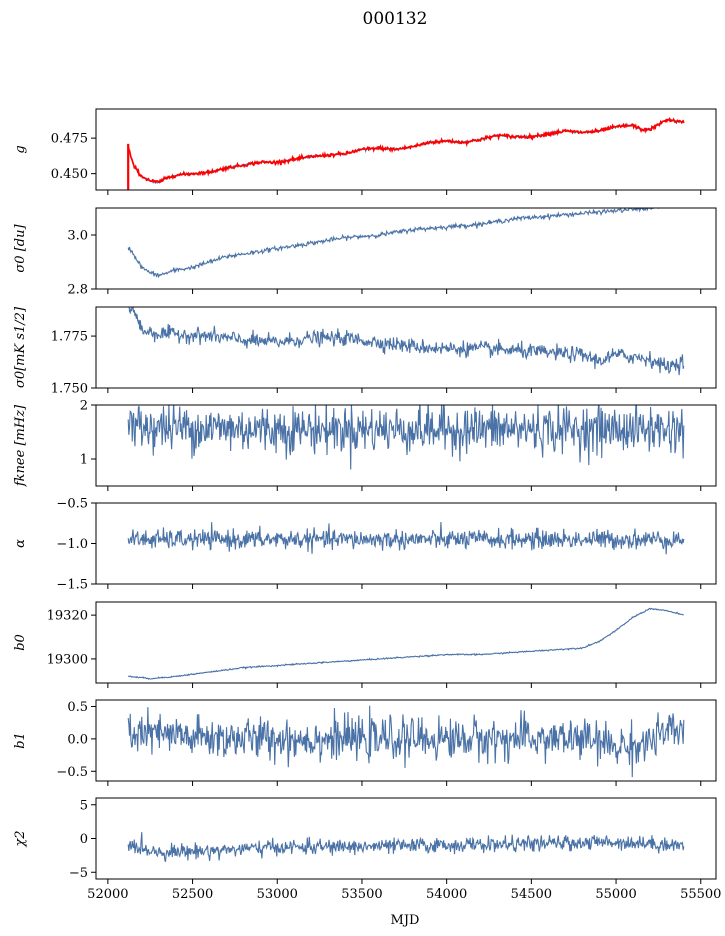 The height and width of the screenshot is (936, 725). What do you see at coordinates (77, 290) in the screenshot?
I see `y-tick-label: 2.8` at bounding box center [77, 290].